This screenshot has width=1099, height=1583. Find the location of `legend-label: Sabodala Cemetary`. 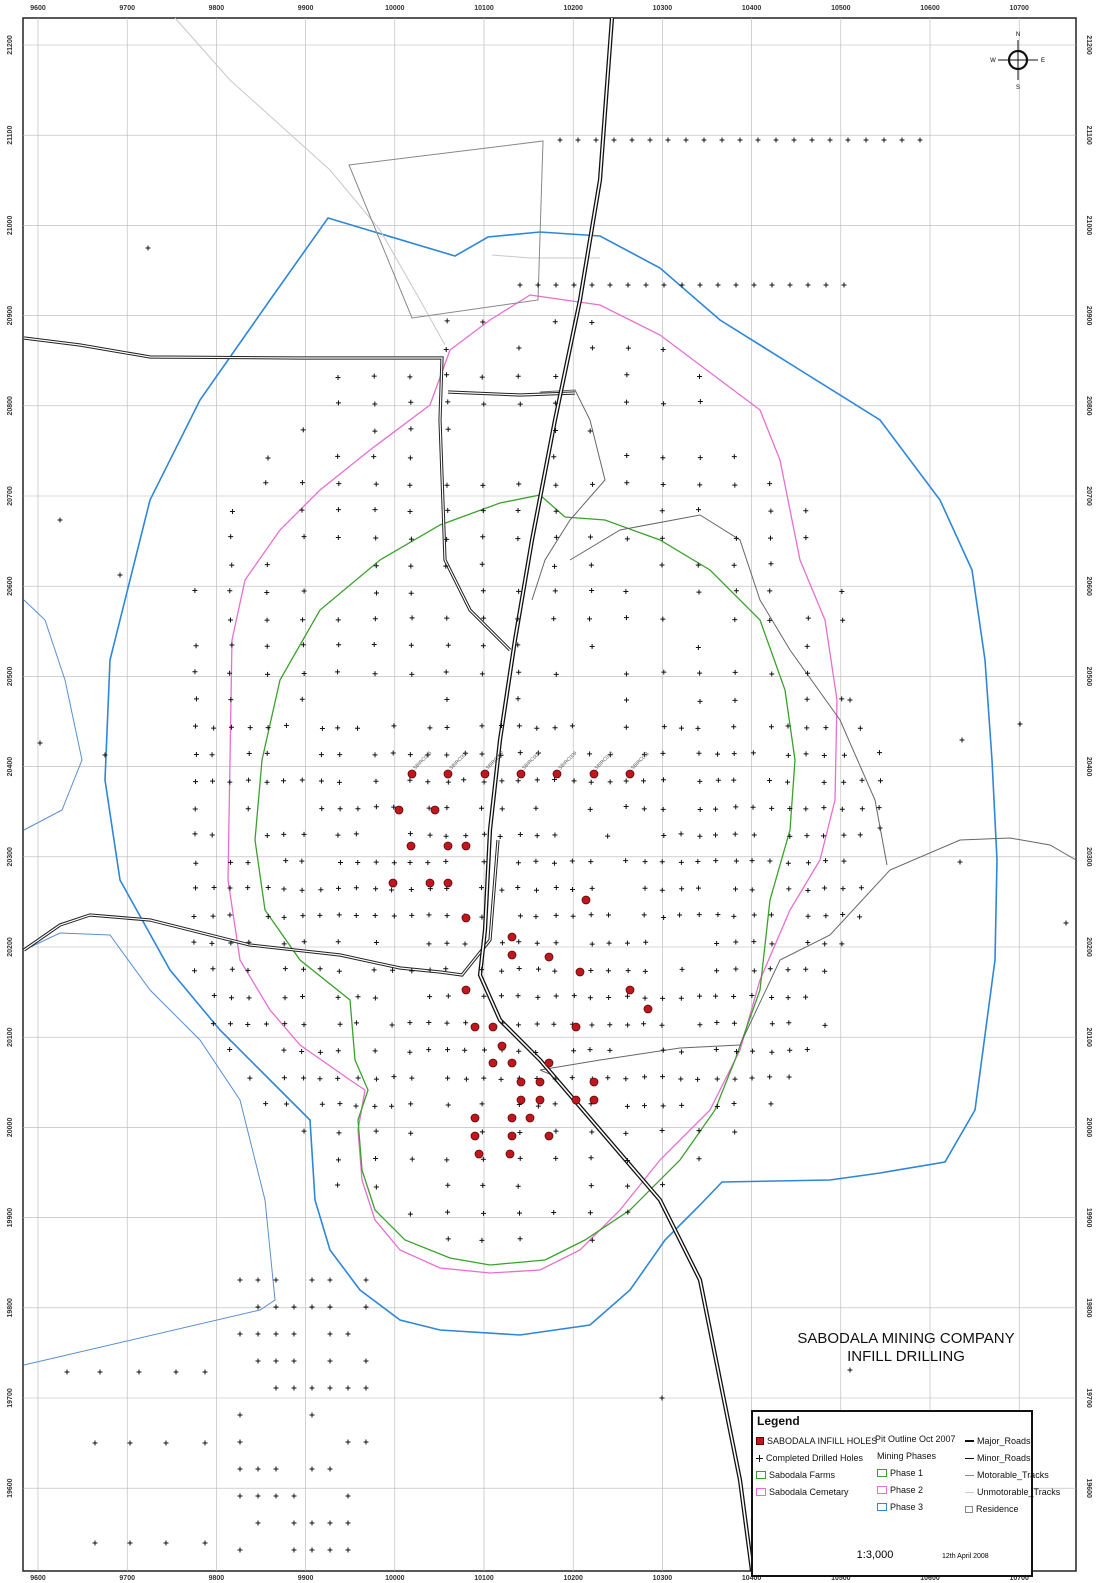

legend-label: Sabodala Cemetary is located at coordinates (809, 1492).